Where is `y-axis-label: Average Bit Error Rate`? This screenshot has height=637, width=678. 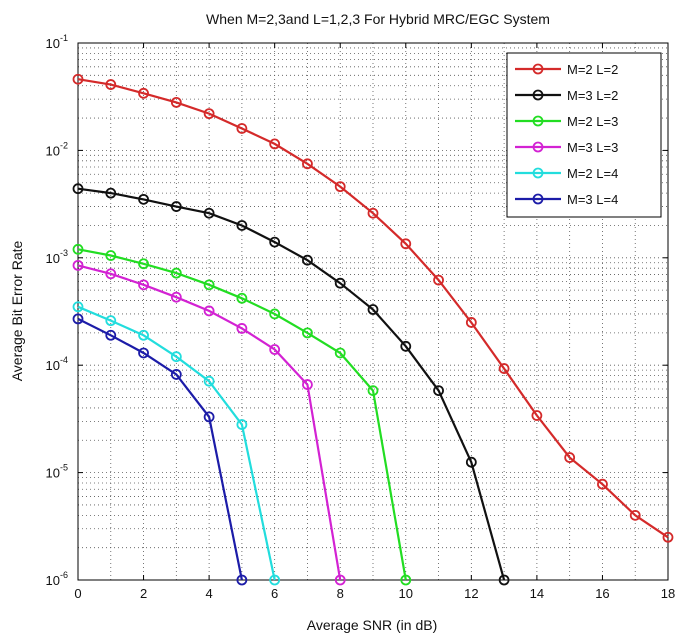 y-axis-label: Average Bit Error Rate is located at coordinates (17, 311).